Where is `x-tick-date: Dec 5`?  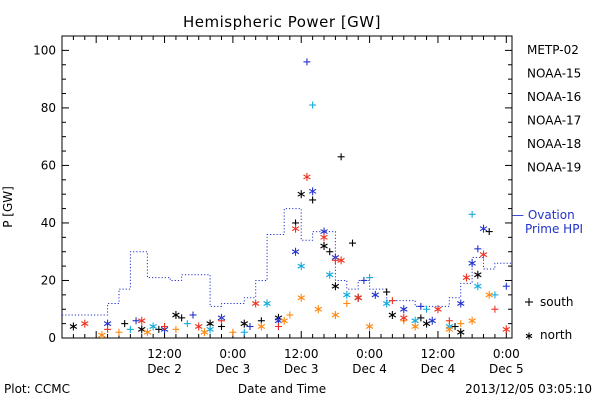 x-tick-date: Dec 5 is located at coordinates (506, 369).